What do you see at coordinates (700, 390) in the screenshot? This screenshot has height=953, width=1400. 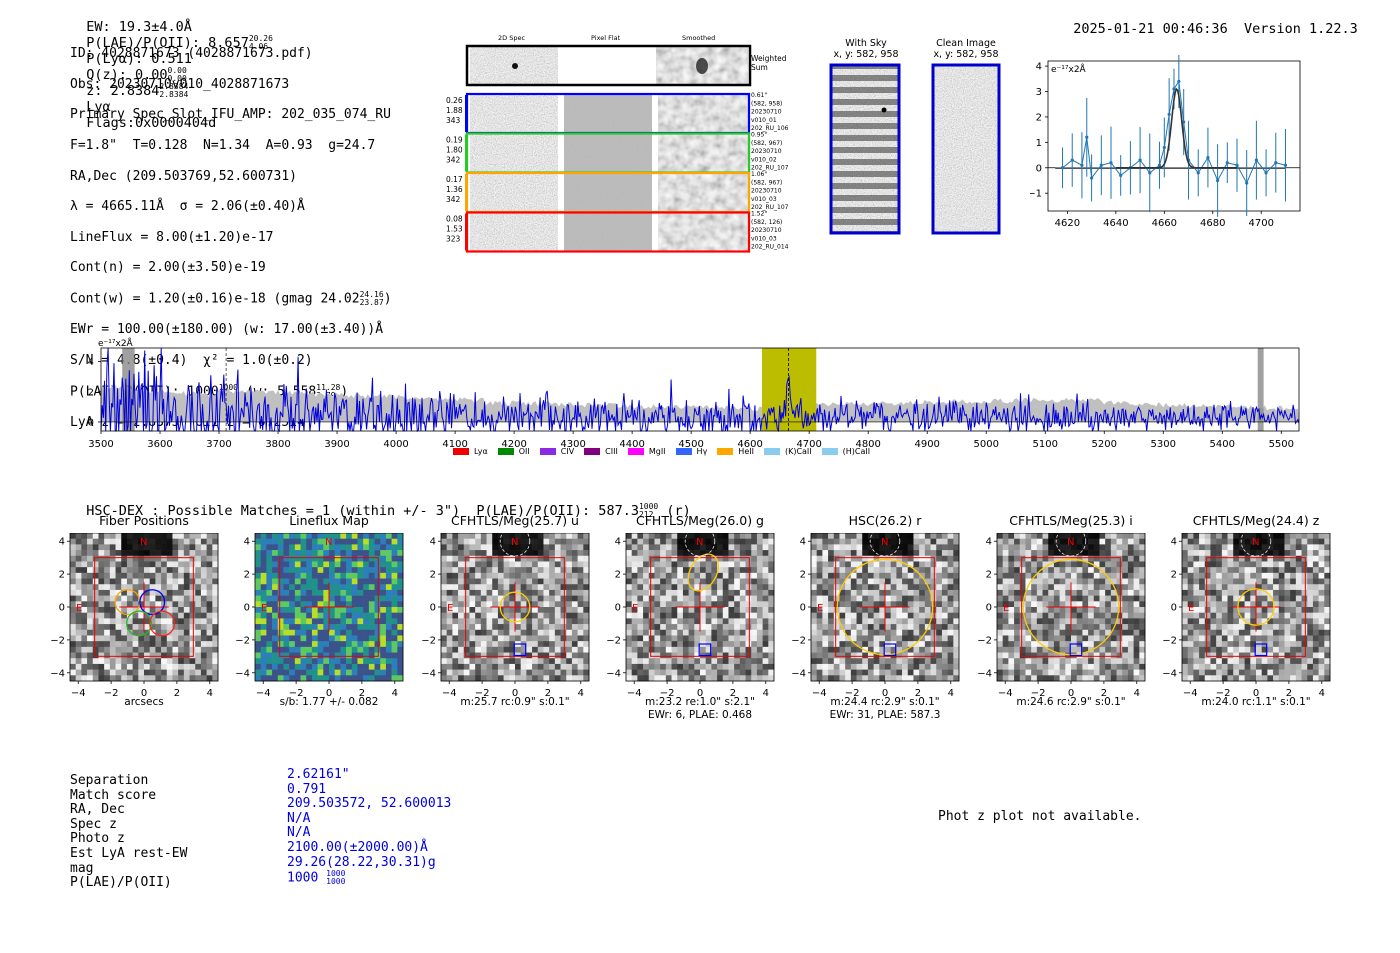 I see `spectrum-data-line` at bounding box center [700, 390].